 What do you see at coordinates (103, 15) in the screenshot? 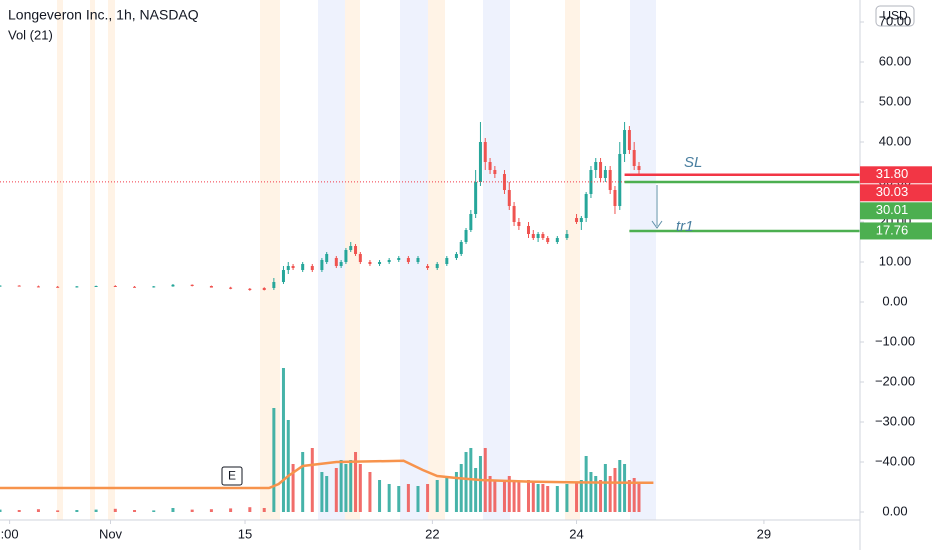
I see `chart-title: Longeveron Inc., 1h, NASDAQ` at bounding box center [103, 15].